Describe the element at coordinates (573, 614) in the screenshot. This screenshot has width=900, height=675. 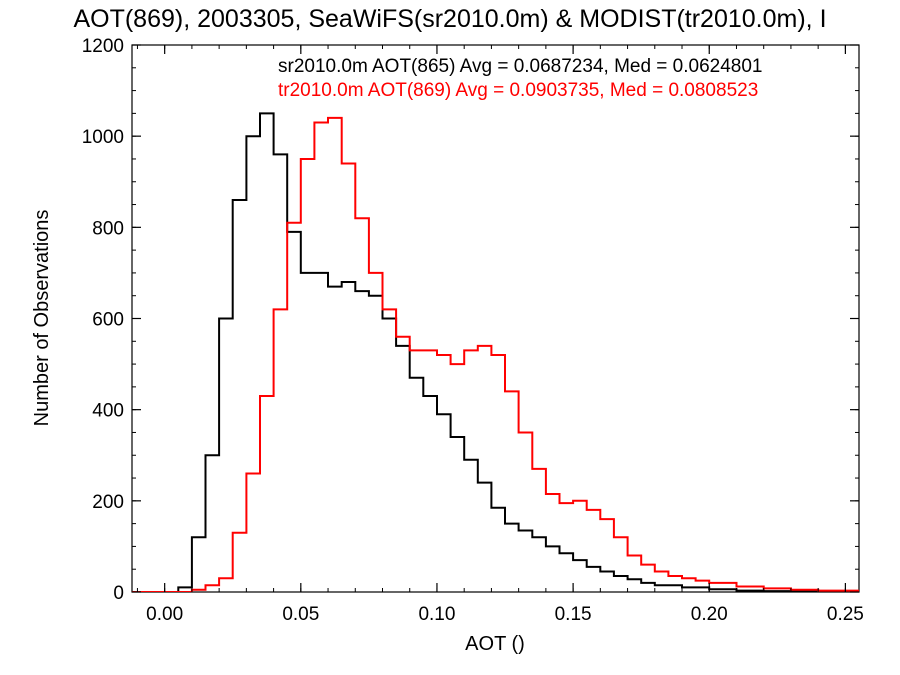
I see `x-tick-label: 0.15` at that location.